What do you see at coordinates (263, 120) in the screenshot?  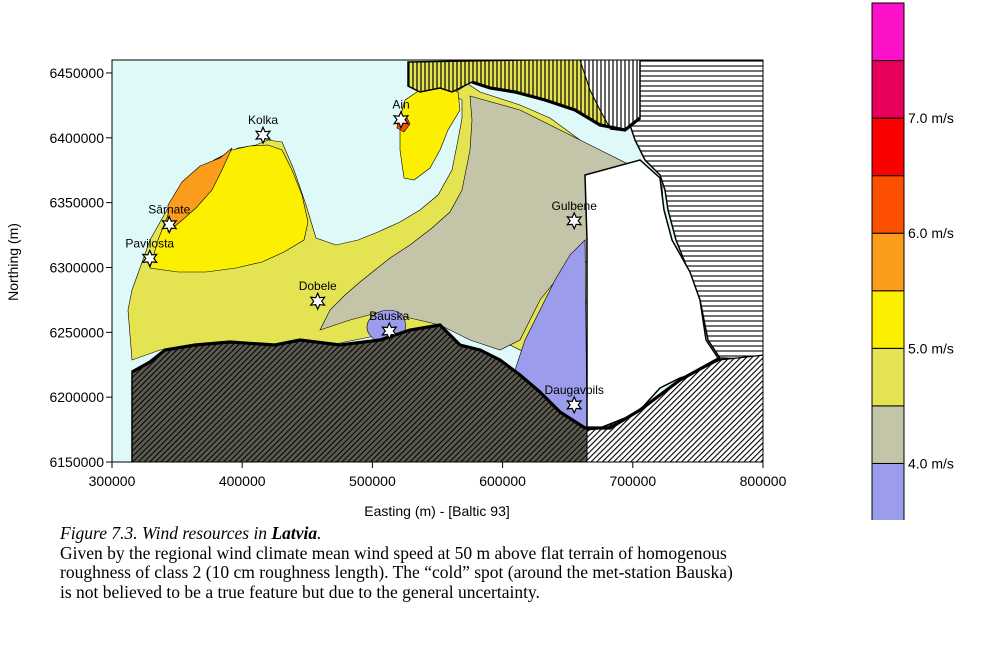 I see `station-label: Kolka` at bounding box center [263, 120].